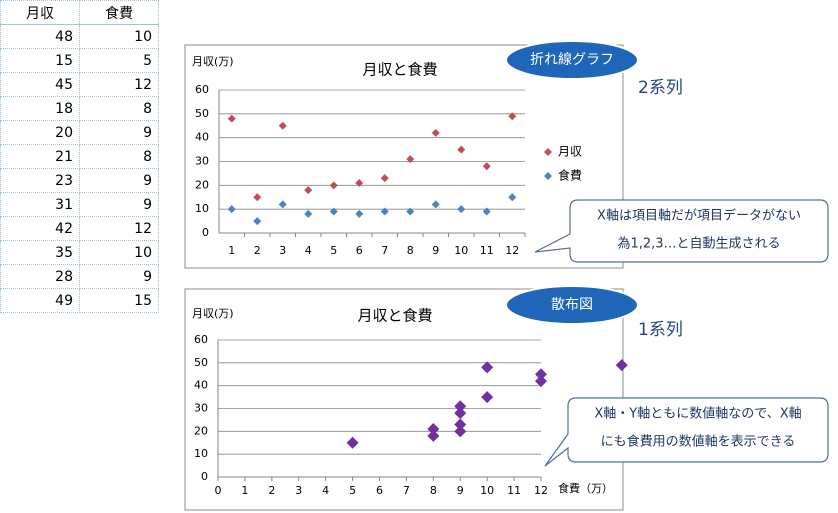  I want to click on series-note: 1系列, so click(660, 330).